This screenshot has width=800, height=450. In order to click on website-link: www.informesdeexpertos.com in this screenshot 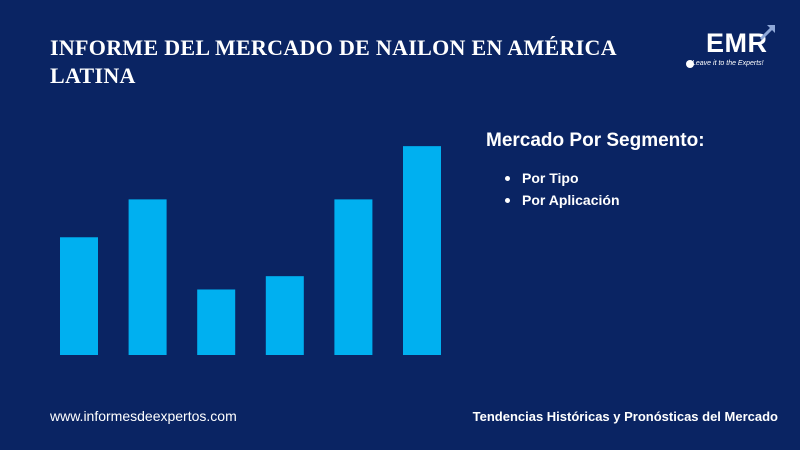, I will do `click(143, 416)`.